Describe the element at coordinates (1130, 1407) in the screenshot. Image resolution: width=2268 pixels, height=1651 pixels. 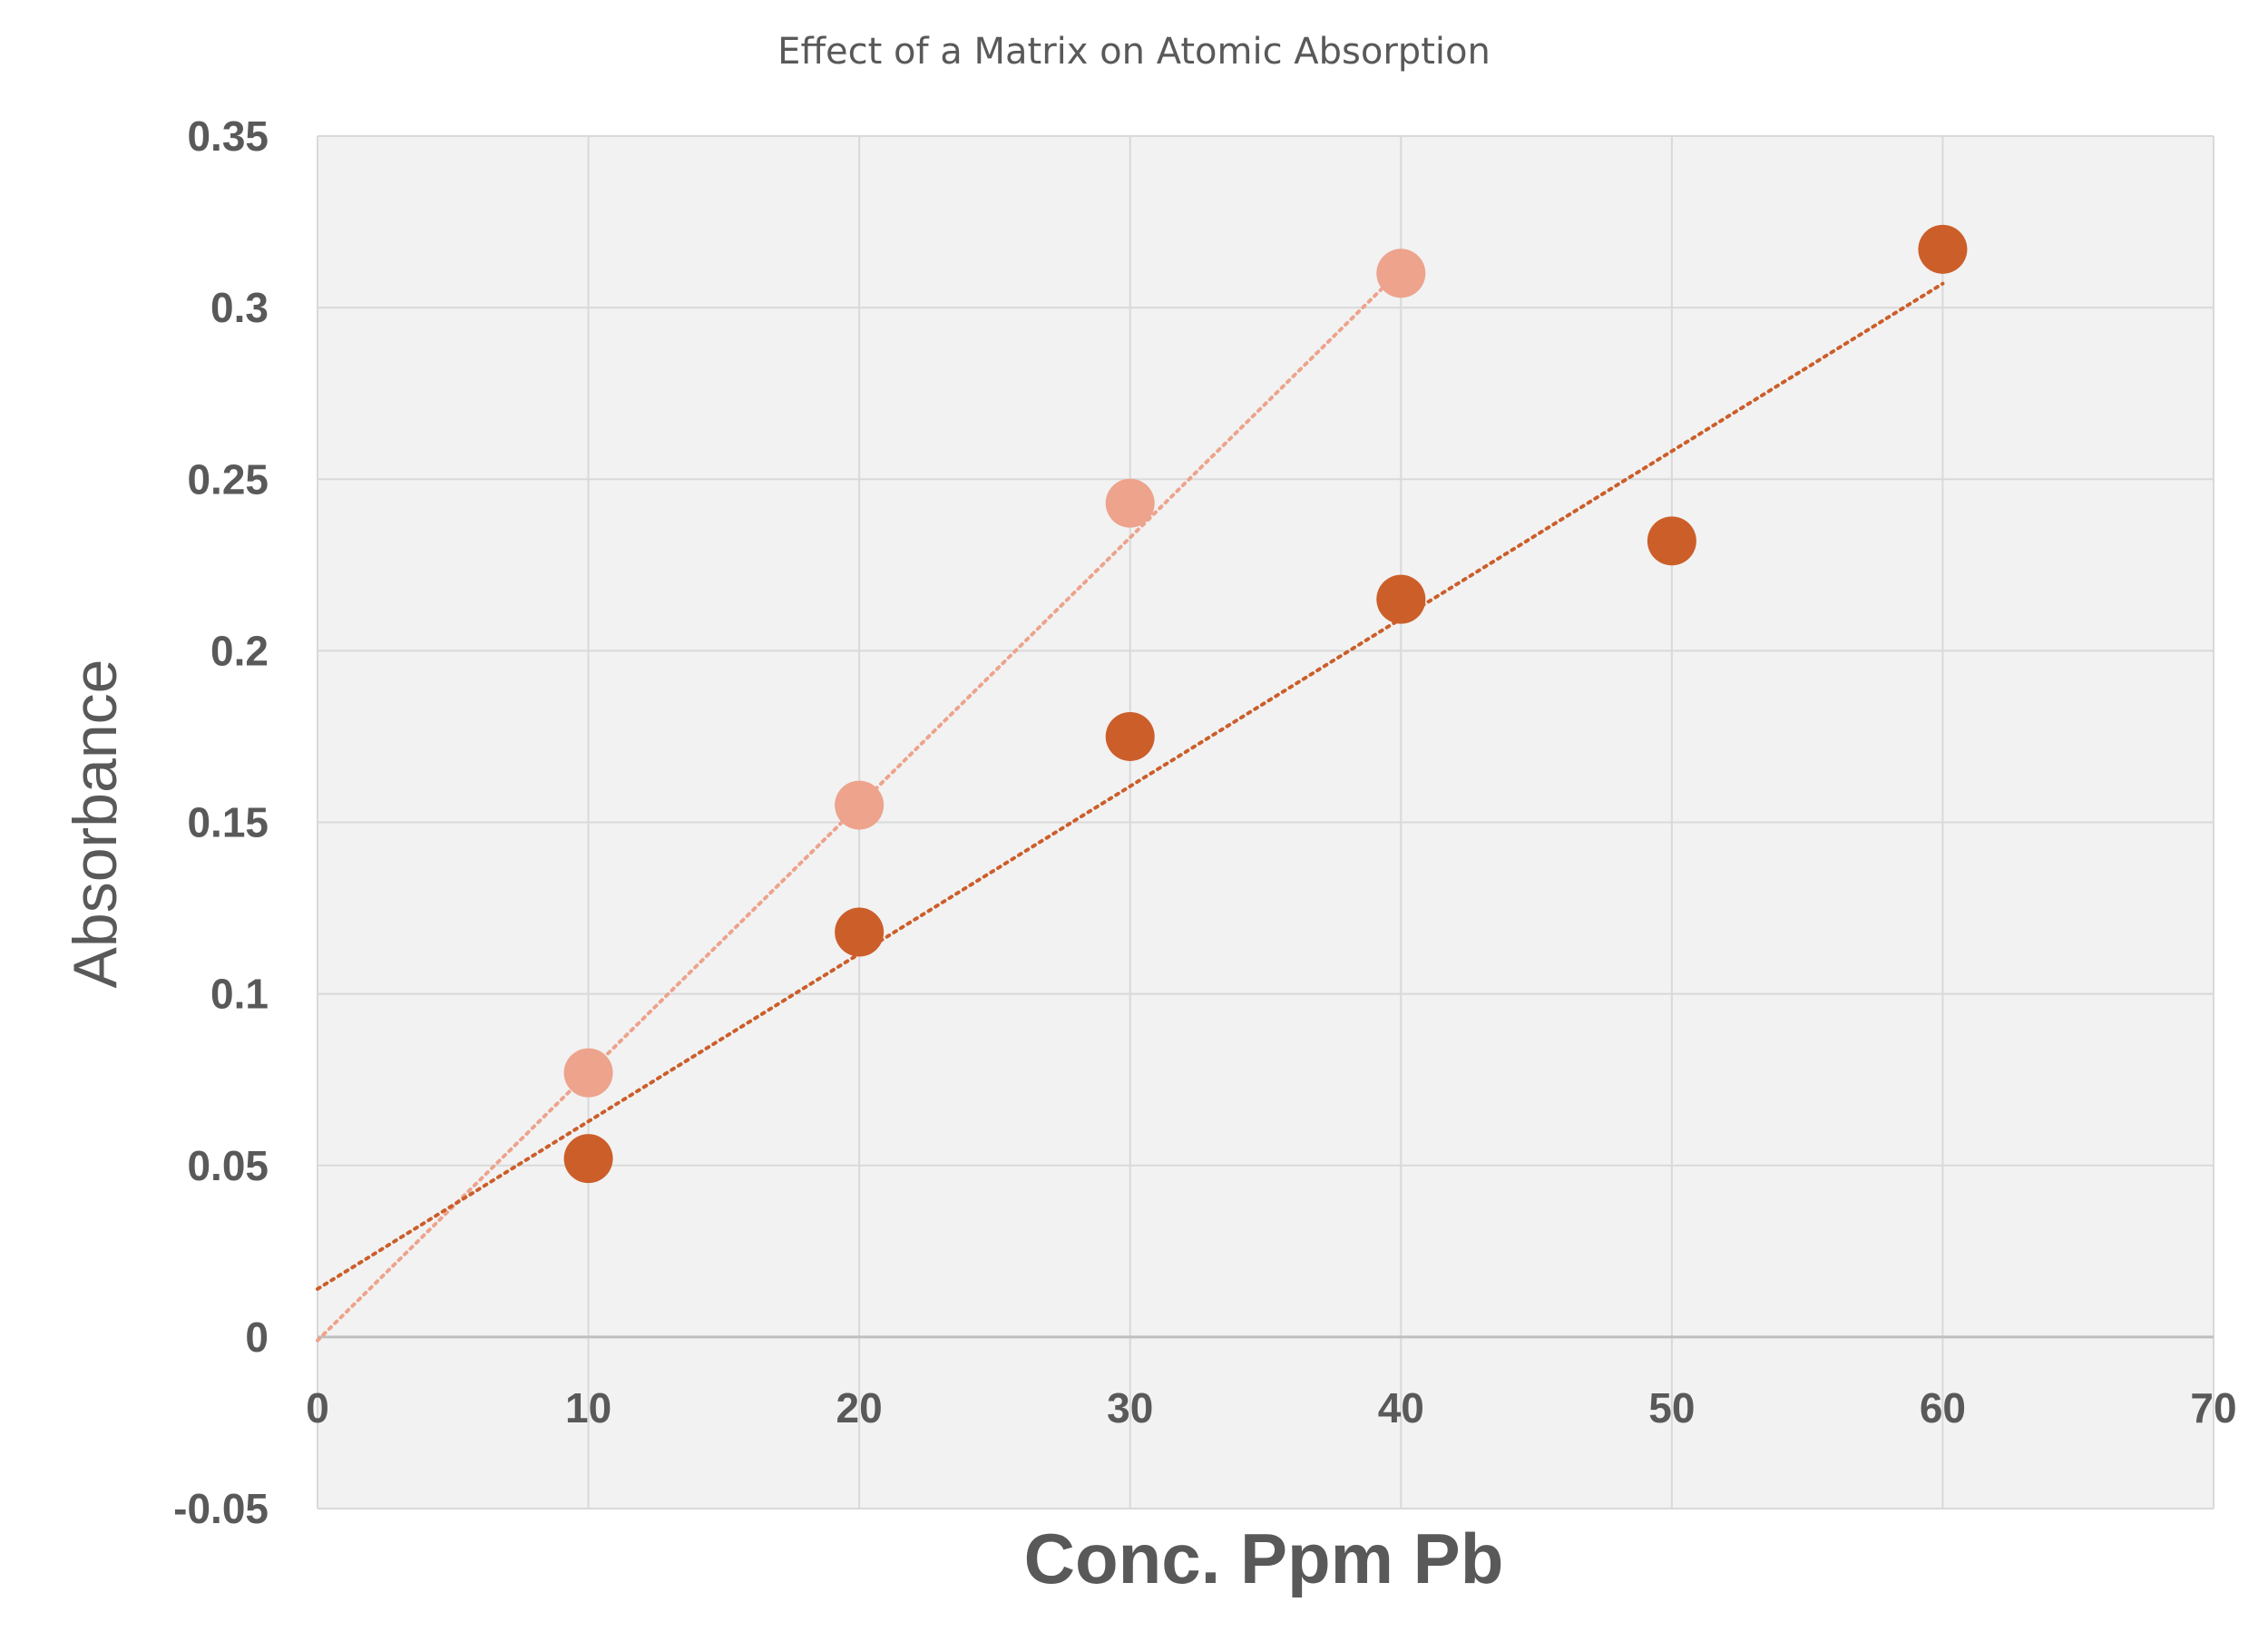
I see `x-tick-label: 30` at that location.